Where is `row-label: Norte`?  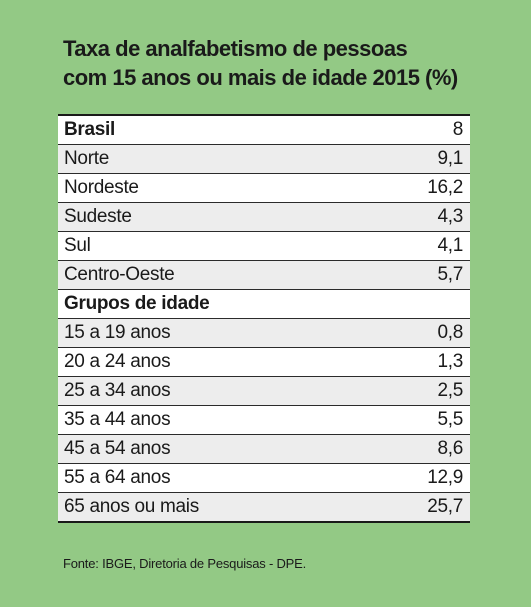
row-label: Norte is located at coordinates (86, 158).